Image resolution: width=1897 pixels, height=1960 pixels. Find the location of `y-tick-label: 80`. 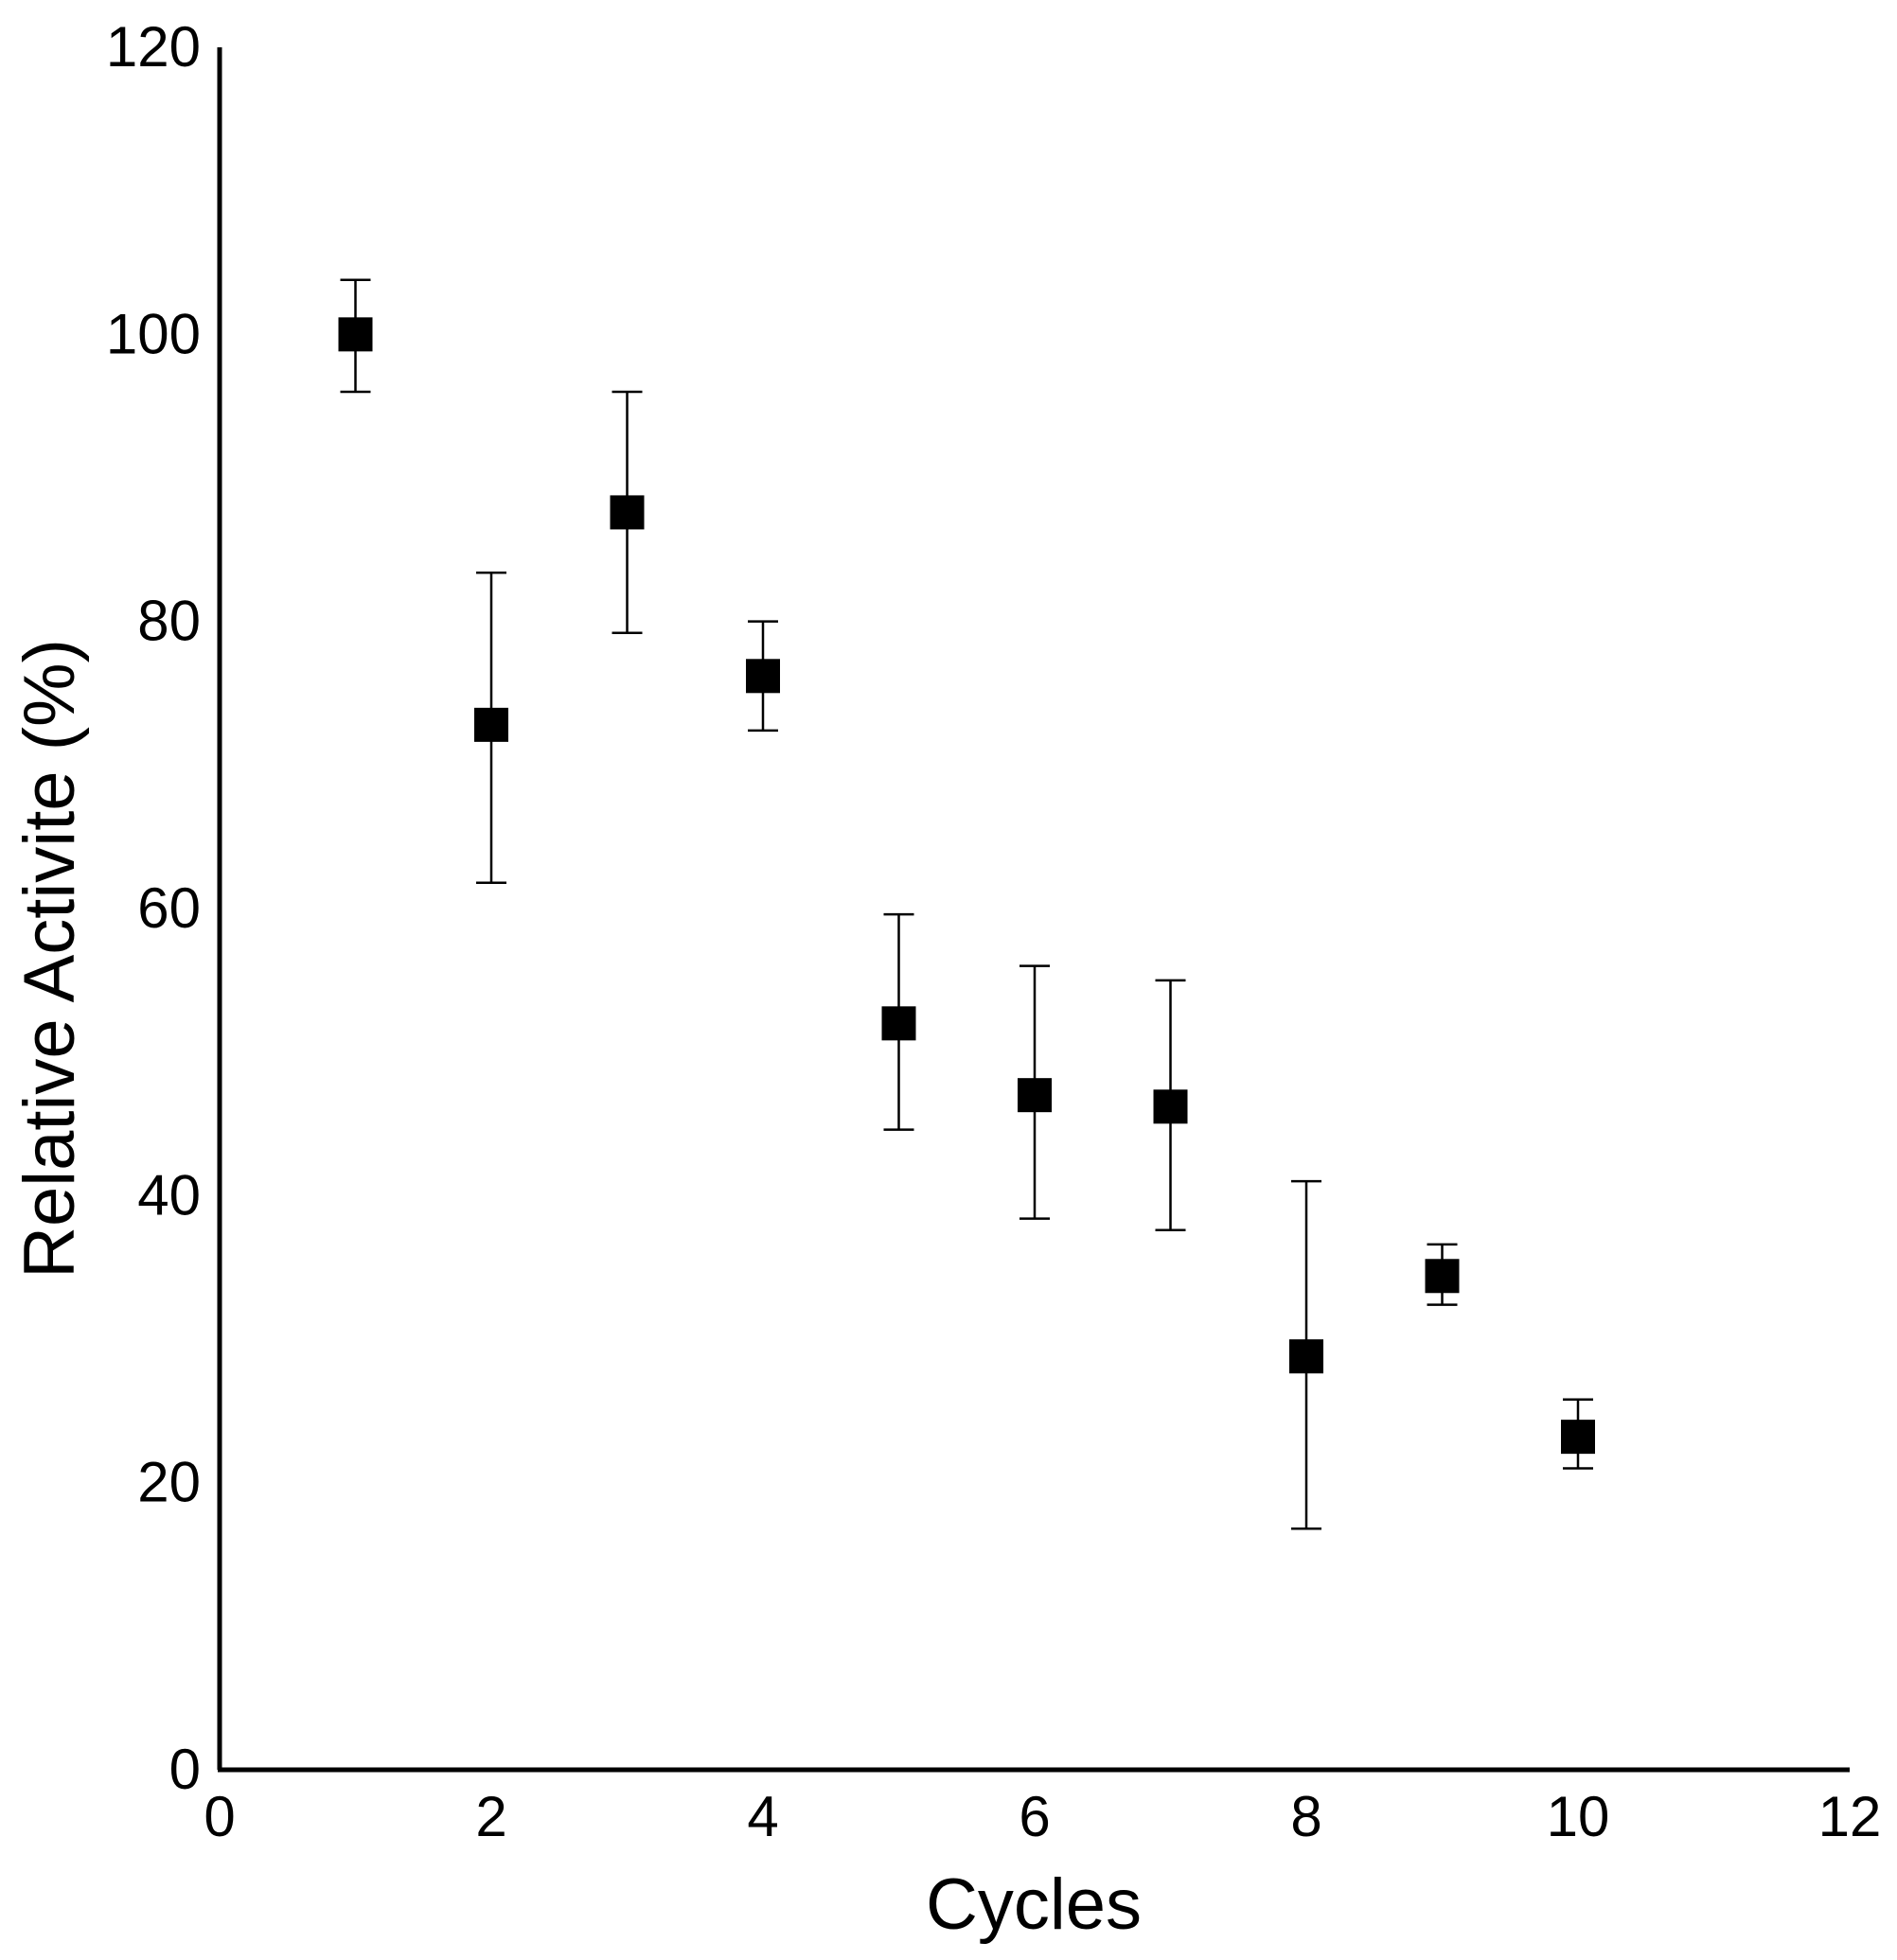

y-tick-label: 80 is located at coordinates (169, 621).